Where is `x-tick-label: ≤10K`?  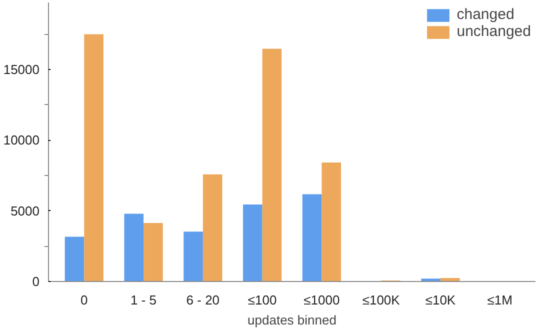
x-tick-label: ≤10K is located at coordinates (440, 300).